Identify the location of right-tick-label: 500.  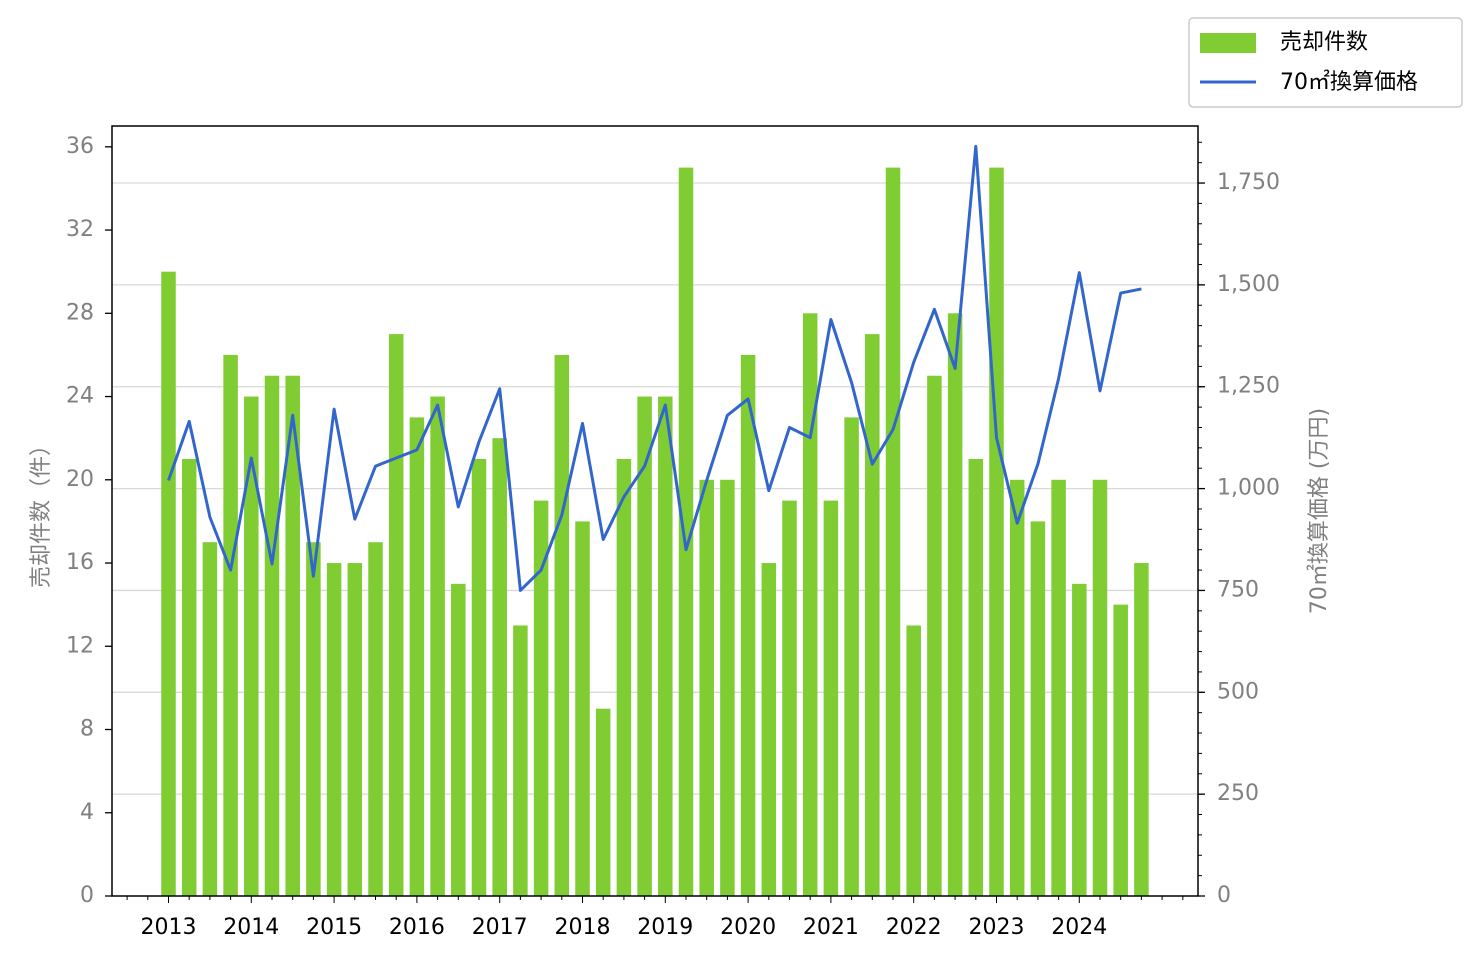
(1238, 691).